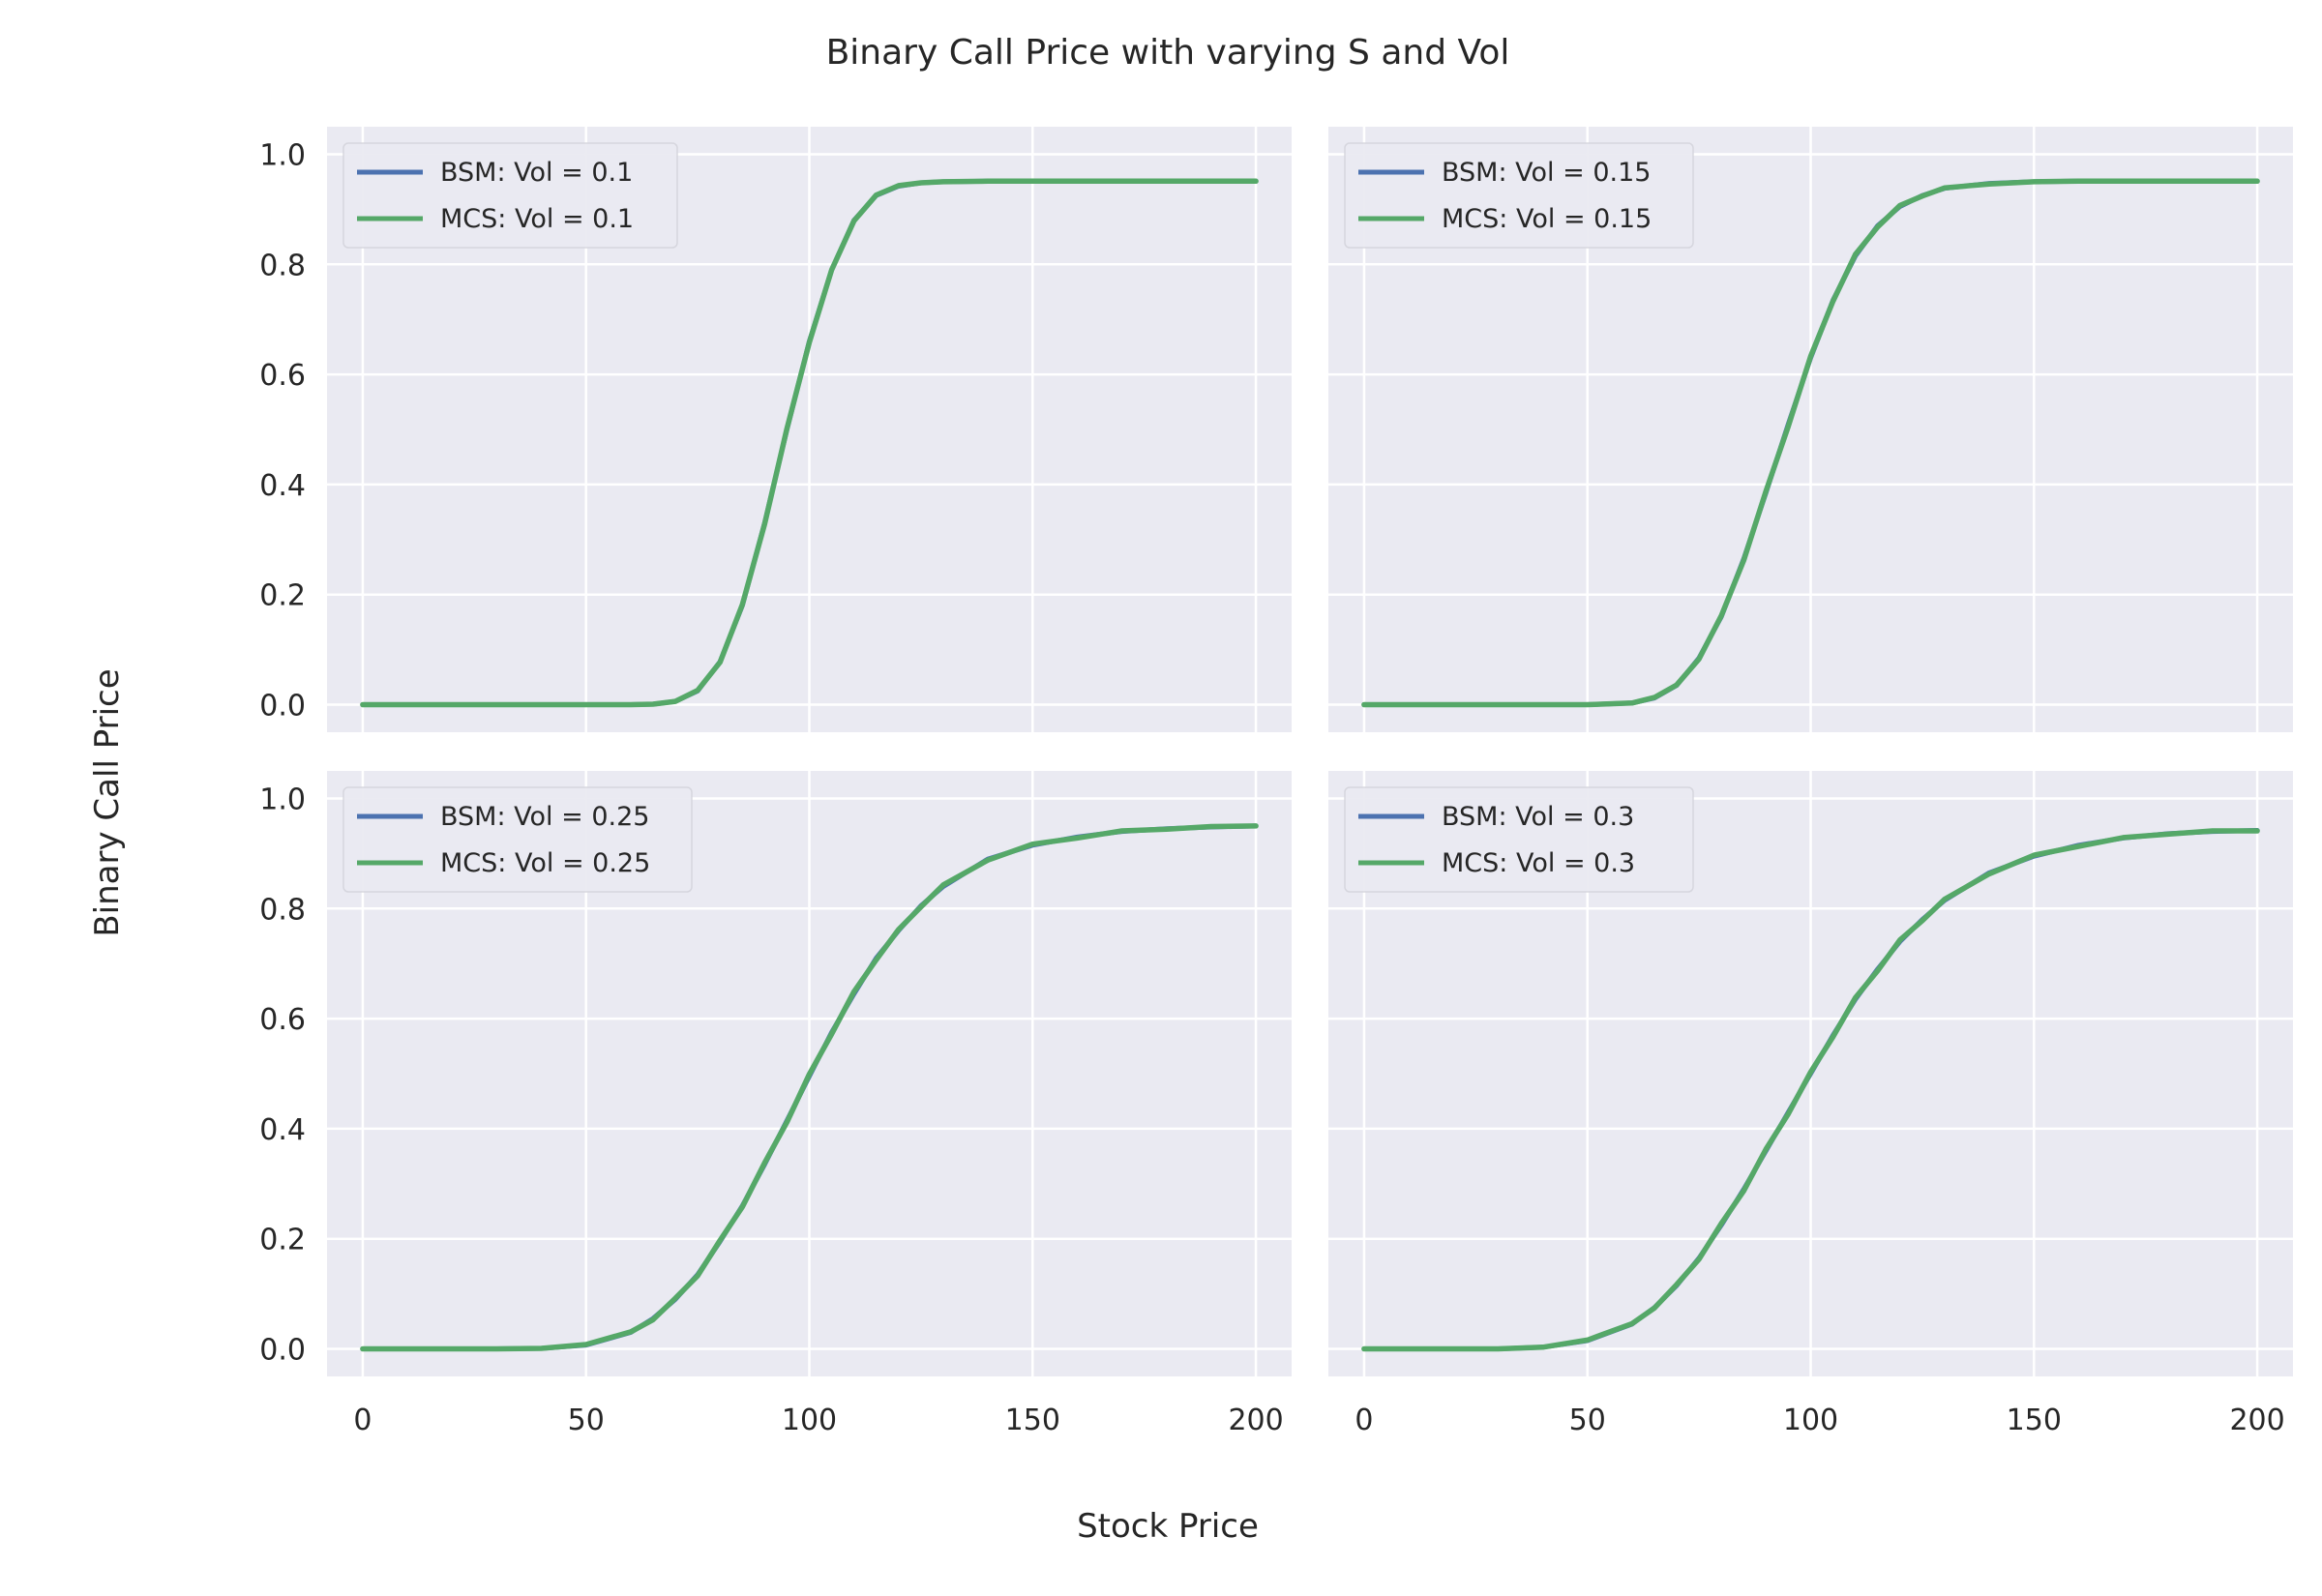 The image size is (2322, 1596). Describe the element at coordinates (1168, 1526) in the screenshot. I see `x-axis-label: Stock Price` at that location.